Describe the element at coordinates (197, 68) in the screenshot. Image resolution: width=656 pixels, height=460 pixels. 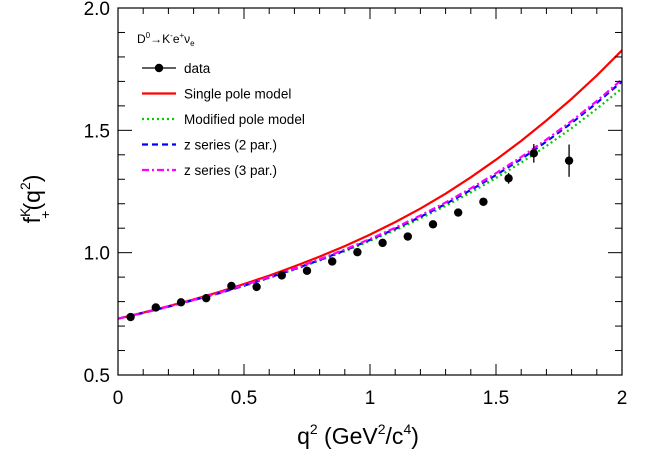
I see `legend-label: data` at that location.